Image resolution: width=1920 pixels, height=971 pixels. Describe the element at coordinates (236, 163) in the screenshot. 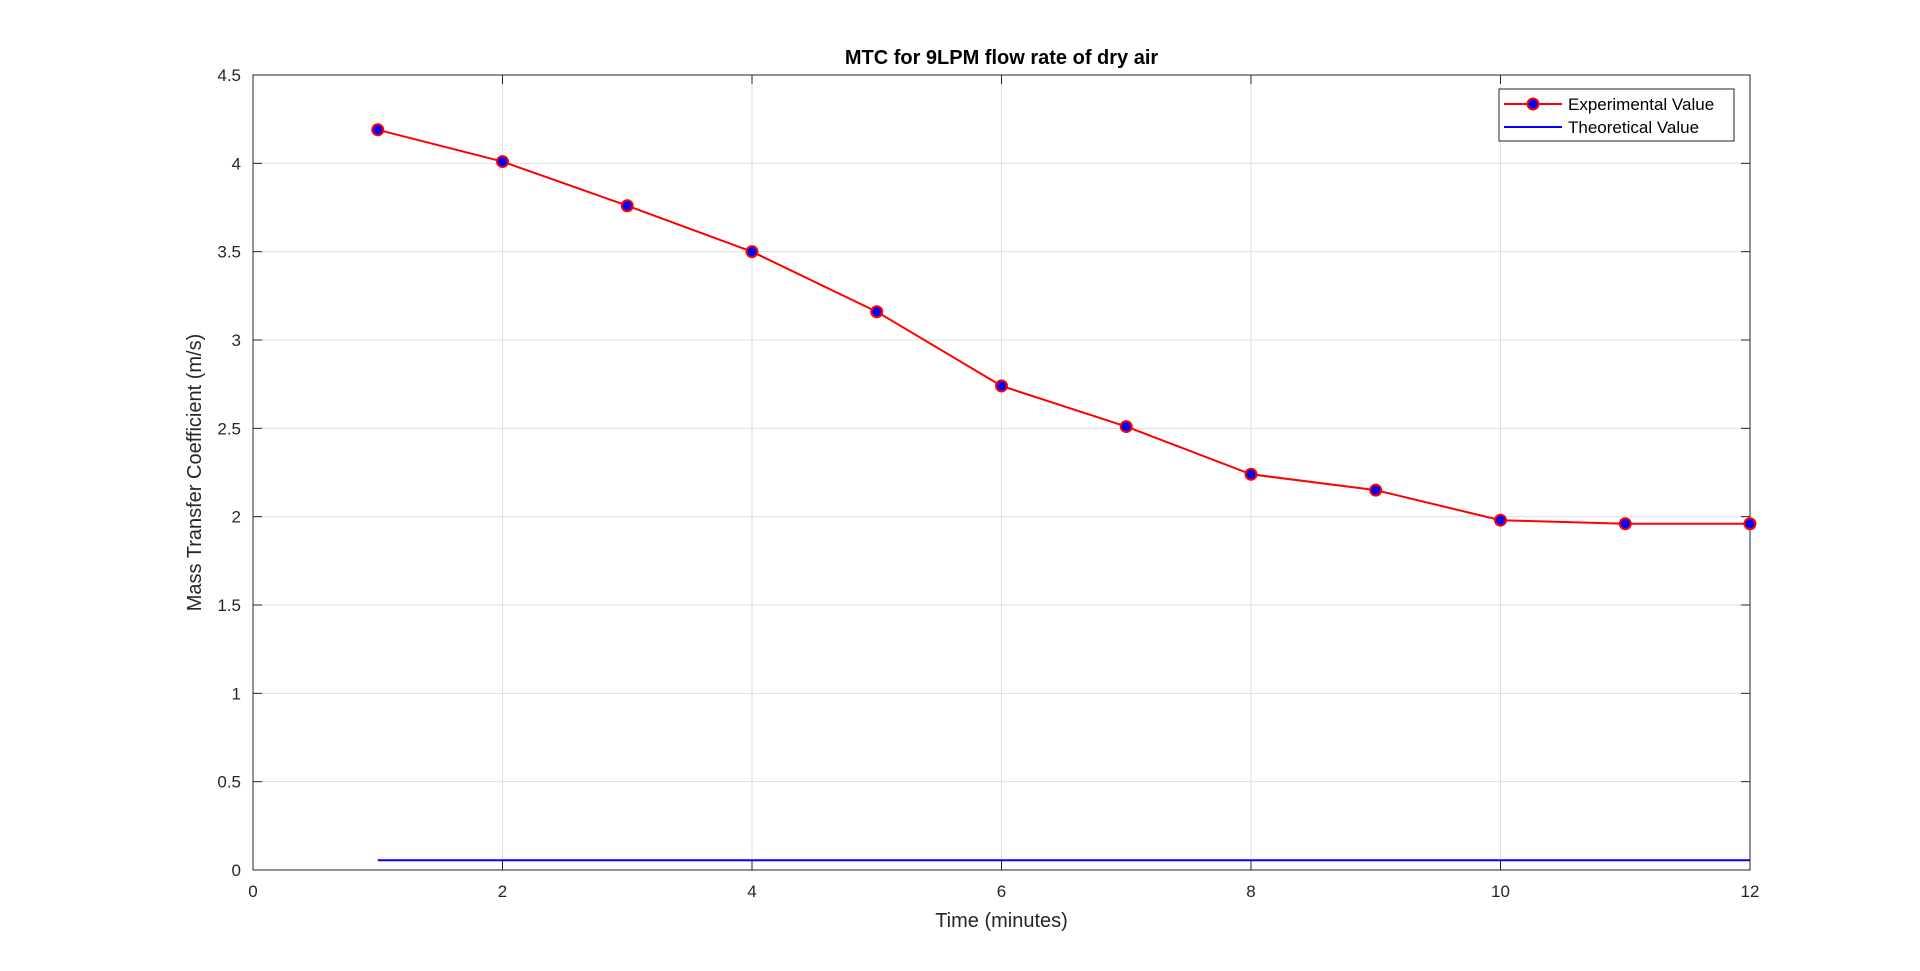

I see `y-tick-label: 4` at that location.